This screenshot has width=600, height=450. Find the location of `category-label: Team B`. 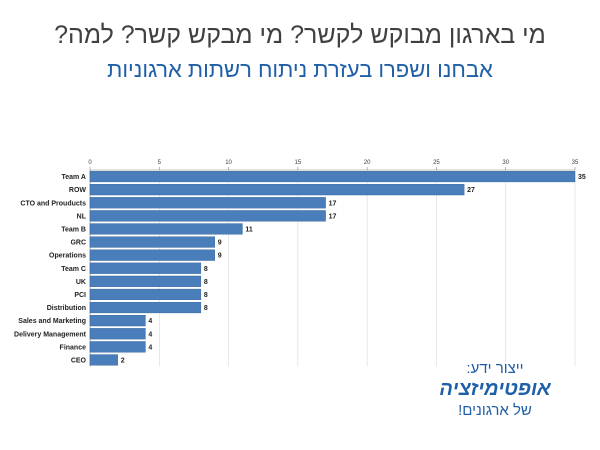

category-label: Team B is located at coordinates (73, 229).